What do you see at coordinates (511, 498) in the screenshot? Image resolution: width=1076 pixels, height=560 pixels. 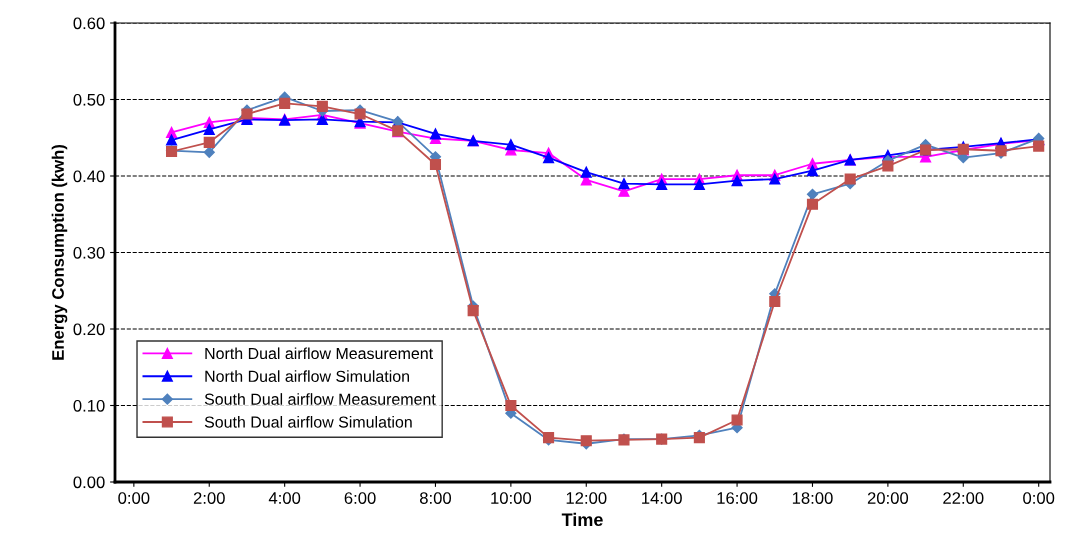 I see `x-tick-label: 10:00` at bounding box center [511, 498].